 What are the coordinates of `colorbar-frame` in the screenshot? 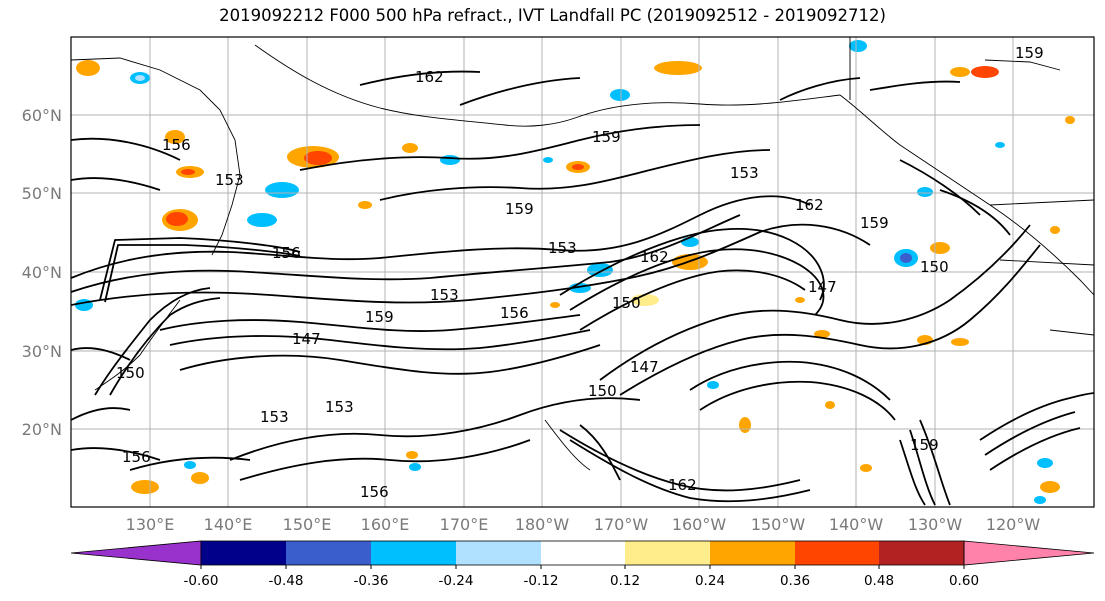 It's located at (582, 553).